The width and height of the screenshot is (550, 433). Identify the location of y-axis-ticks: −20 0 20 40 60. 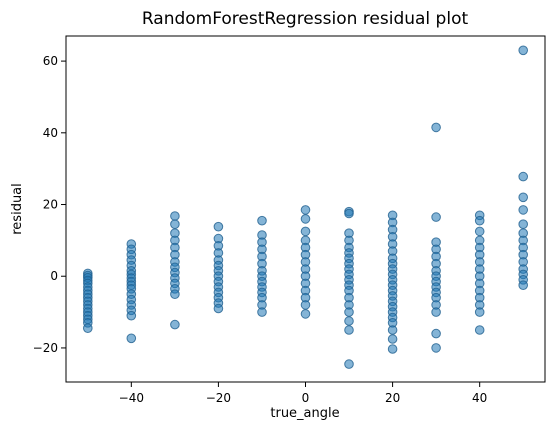
(49, 204).